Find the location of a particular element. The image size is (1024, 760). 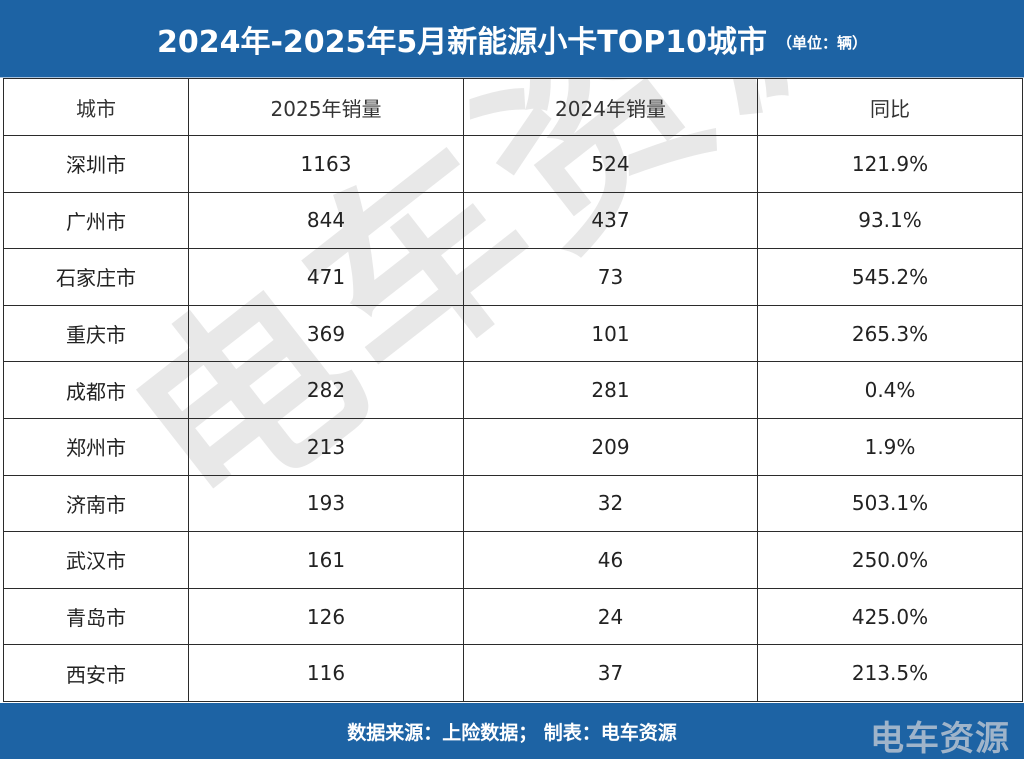

table-row: 深圳市 1163 524 121.9% is located at coordinates (513, 164).